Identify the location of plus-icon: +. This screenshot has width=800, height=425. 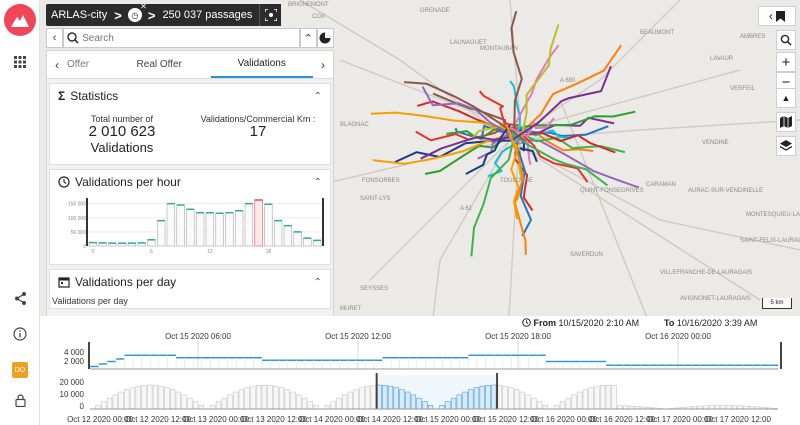
(786, 62).